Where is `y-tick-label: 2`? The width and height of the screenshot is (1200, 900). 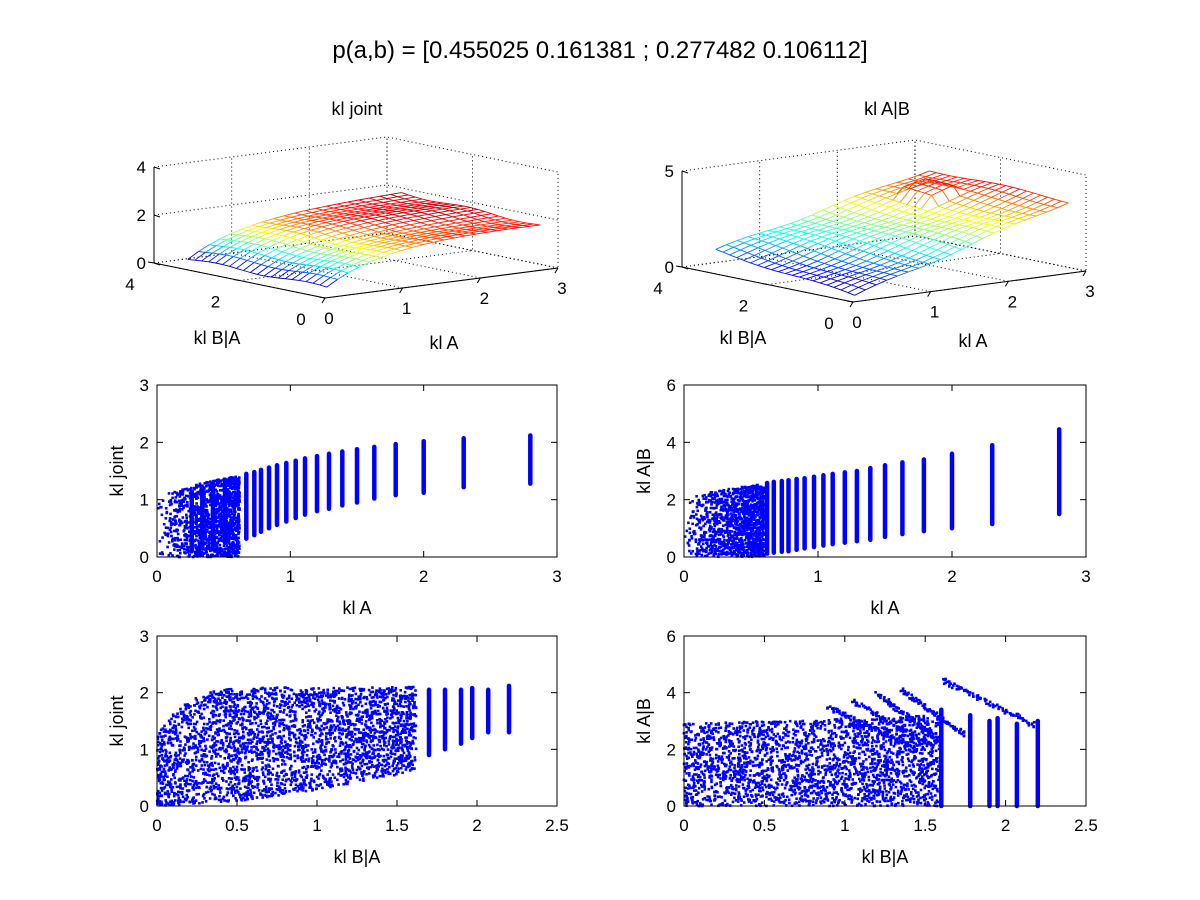 y-tick-label: 2 is located at coordinates (144, 442).